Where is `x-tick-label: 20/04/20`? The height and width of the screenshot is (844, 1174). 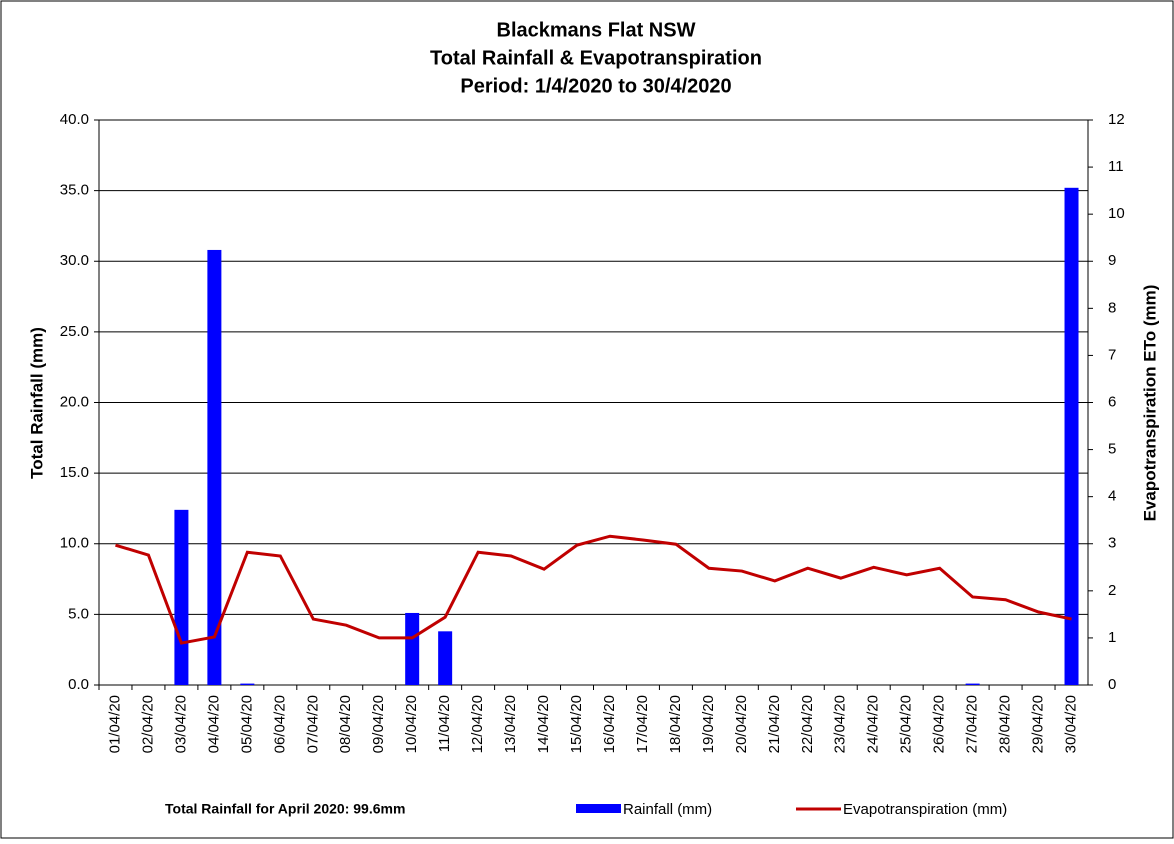
x-tick-label: 20/04/20 is located at coordinates (741, 724).